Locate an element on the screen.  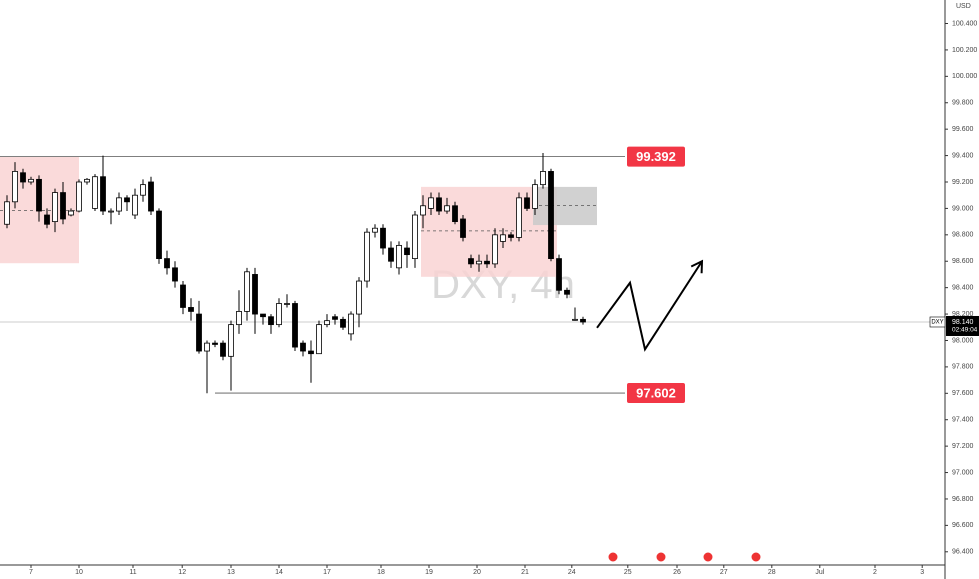
y-tick-label: 100.200 is located at coordinates (964, 50).